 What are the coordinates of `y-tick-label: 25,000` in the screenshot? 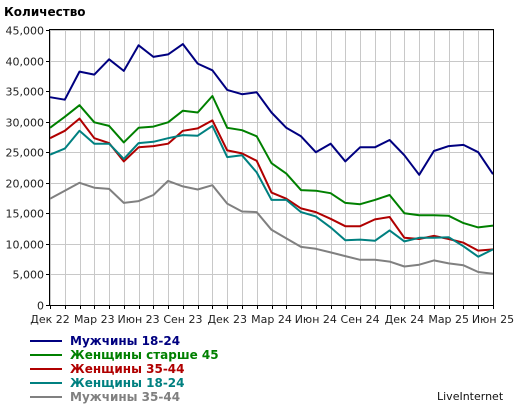 It's located at (25, 153).